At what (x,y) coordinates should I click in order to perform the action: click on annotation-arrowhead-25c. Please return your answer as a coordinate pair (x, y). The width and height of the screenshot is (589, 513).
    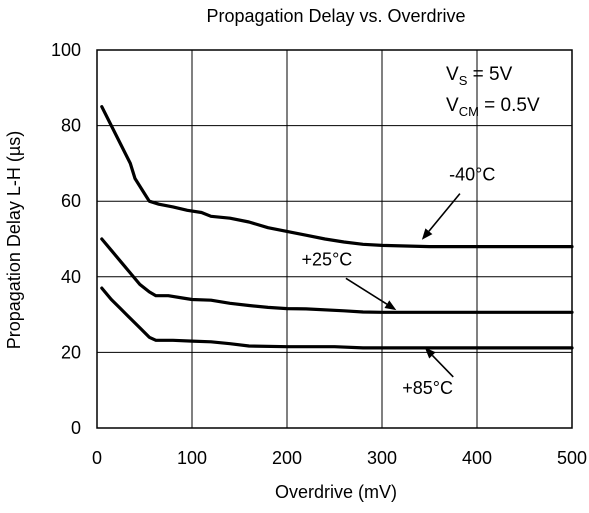
    Looking at the image, I should click on (390, 305).